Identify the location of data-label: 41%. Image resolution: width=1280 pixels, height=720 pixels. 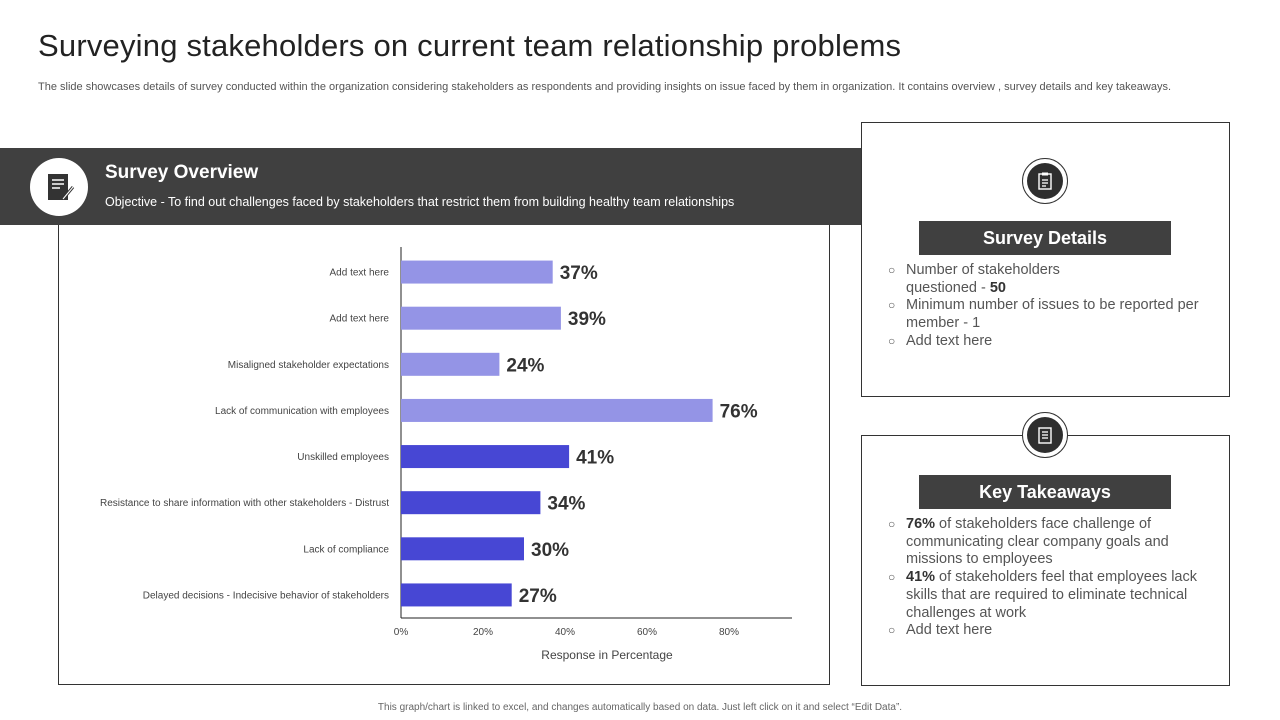
(595, 458).